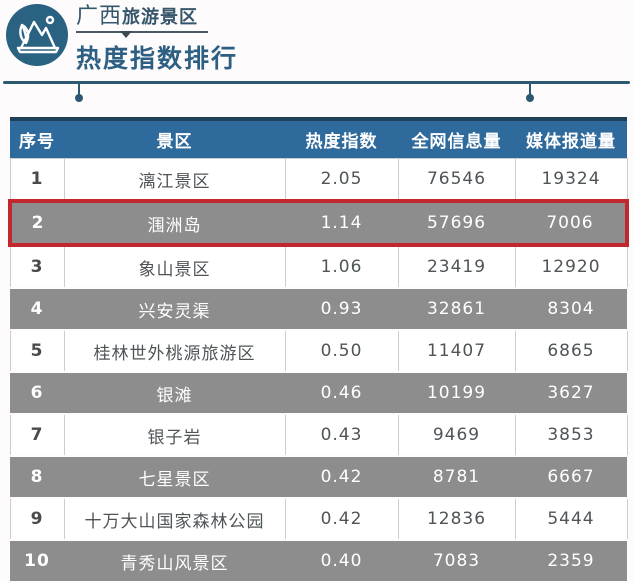 This screenshot has width=633, height=583. What do you see at coordinates (174, 266) in the screenshot?
I see `cell-scenic-area: 象山景区` at bounding box center [174, 266].